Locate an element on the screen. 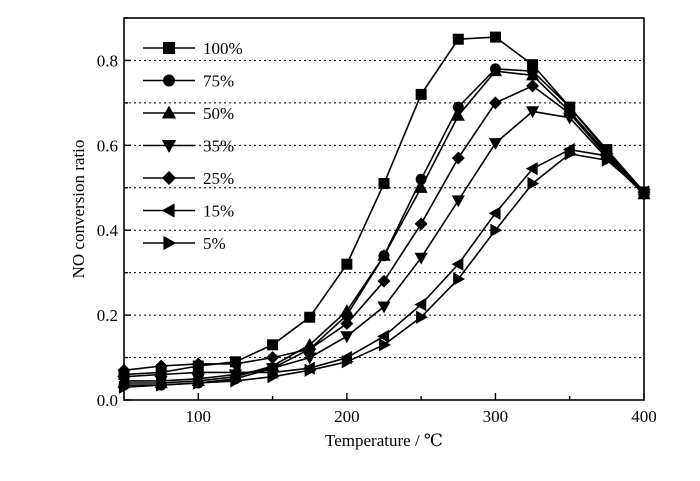 The width and height of the screenshot is (700, 481). legend-item: 100% is located at coordinates (193, 48).